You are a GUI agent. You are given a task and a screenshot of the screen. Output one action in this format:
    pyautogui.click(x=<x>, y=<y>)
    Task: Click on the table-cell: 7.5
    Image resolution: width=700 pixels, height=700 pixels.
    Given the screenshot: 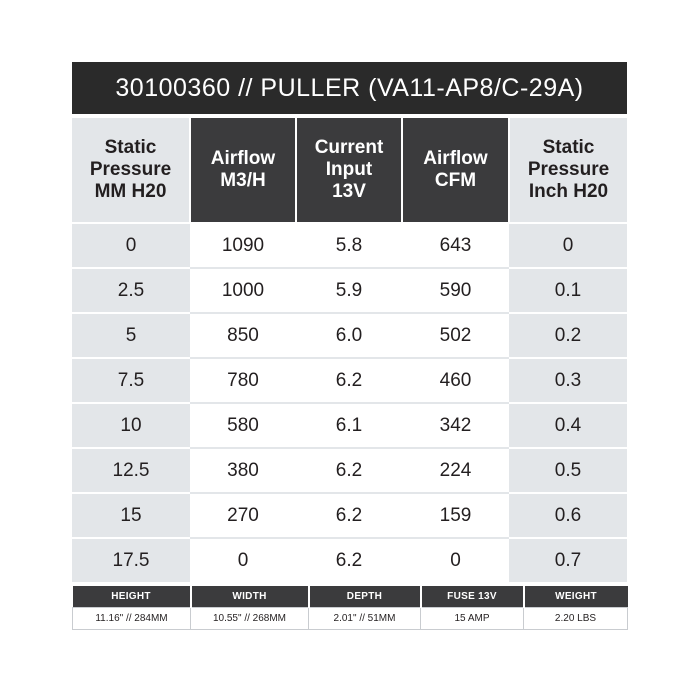 What is the action you would take?
    pyautogui.click(x=131, y=380)
    